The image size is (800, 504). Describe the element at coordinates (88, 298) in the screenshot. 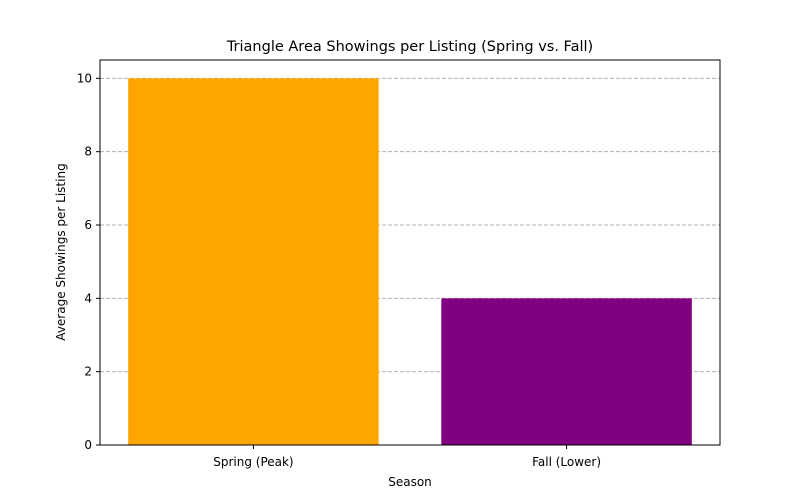

I see `y-tick-label: 4` at that location.